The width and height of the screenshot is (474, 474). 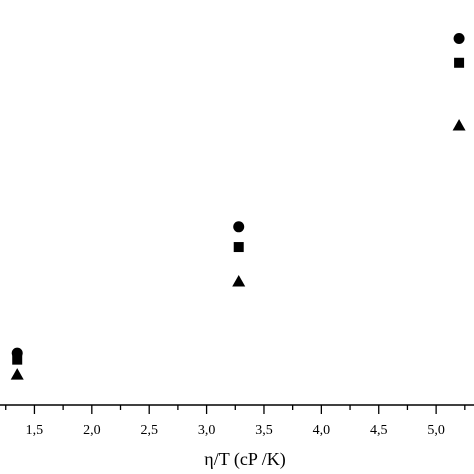 What do you see at coordinates (207, 430) in the screenshot?
I see `x-tick-label: 3,0` at bounding box center [207, 430].